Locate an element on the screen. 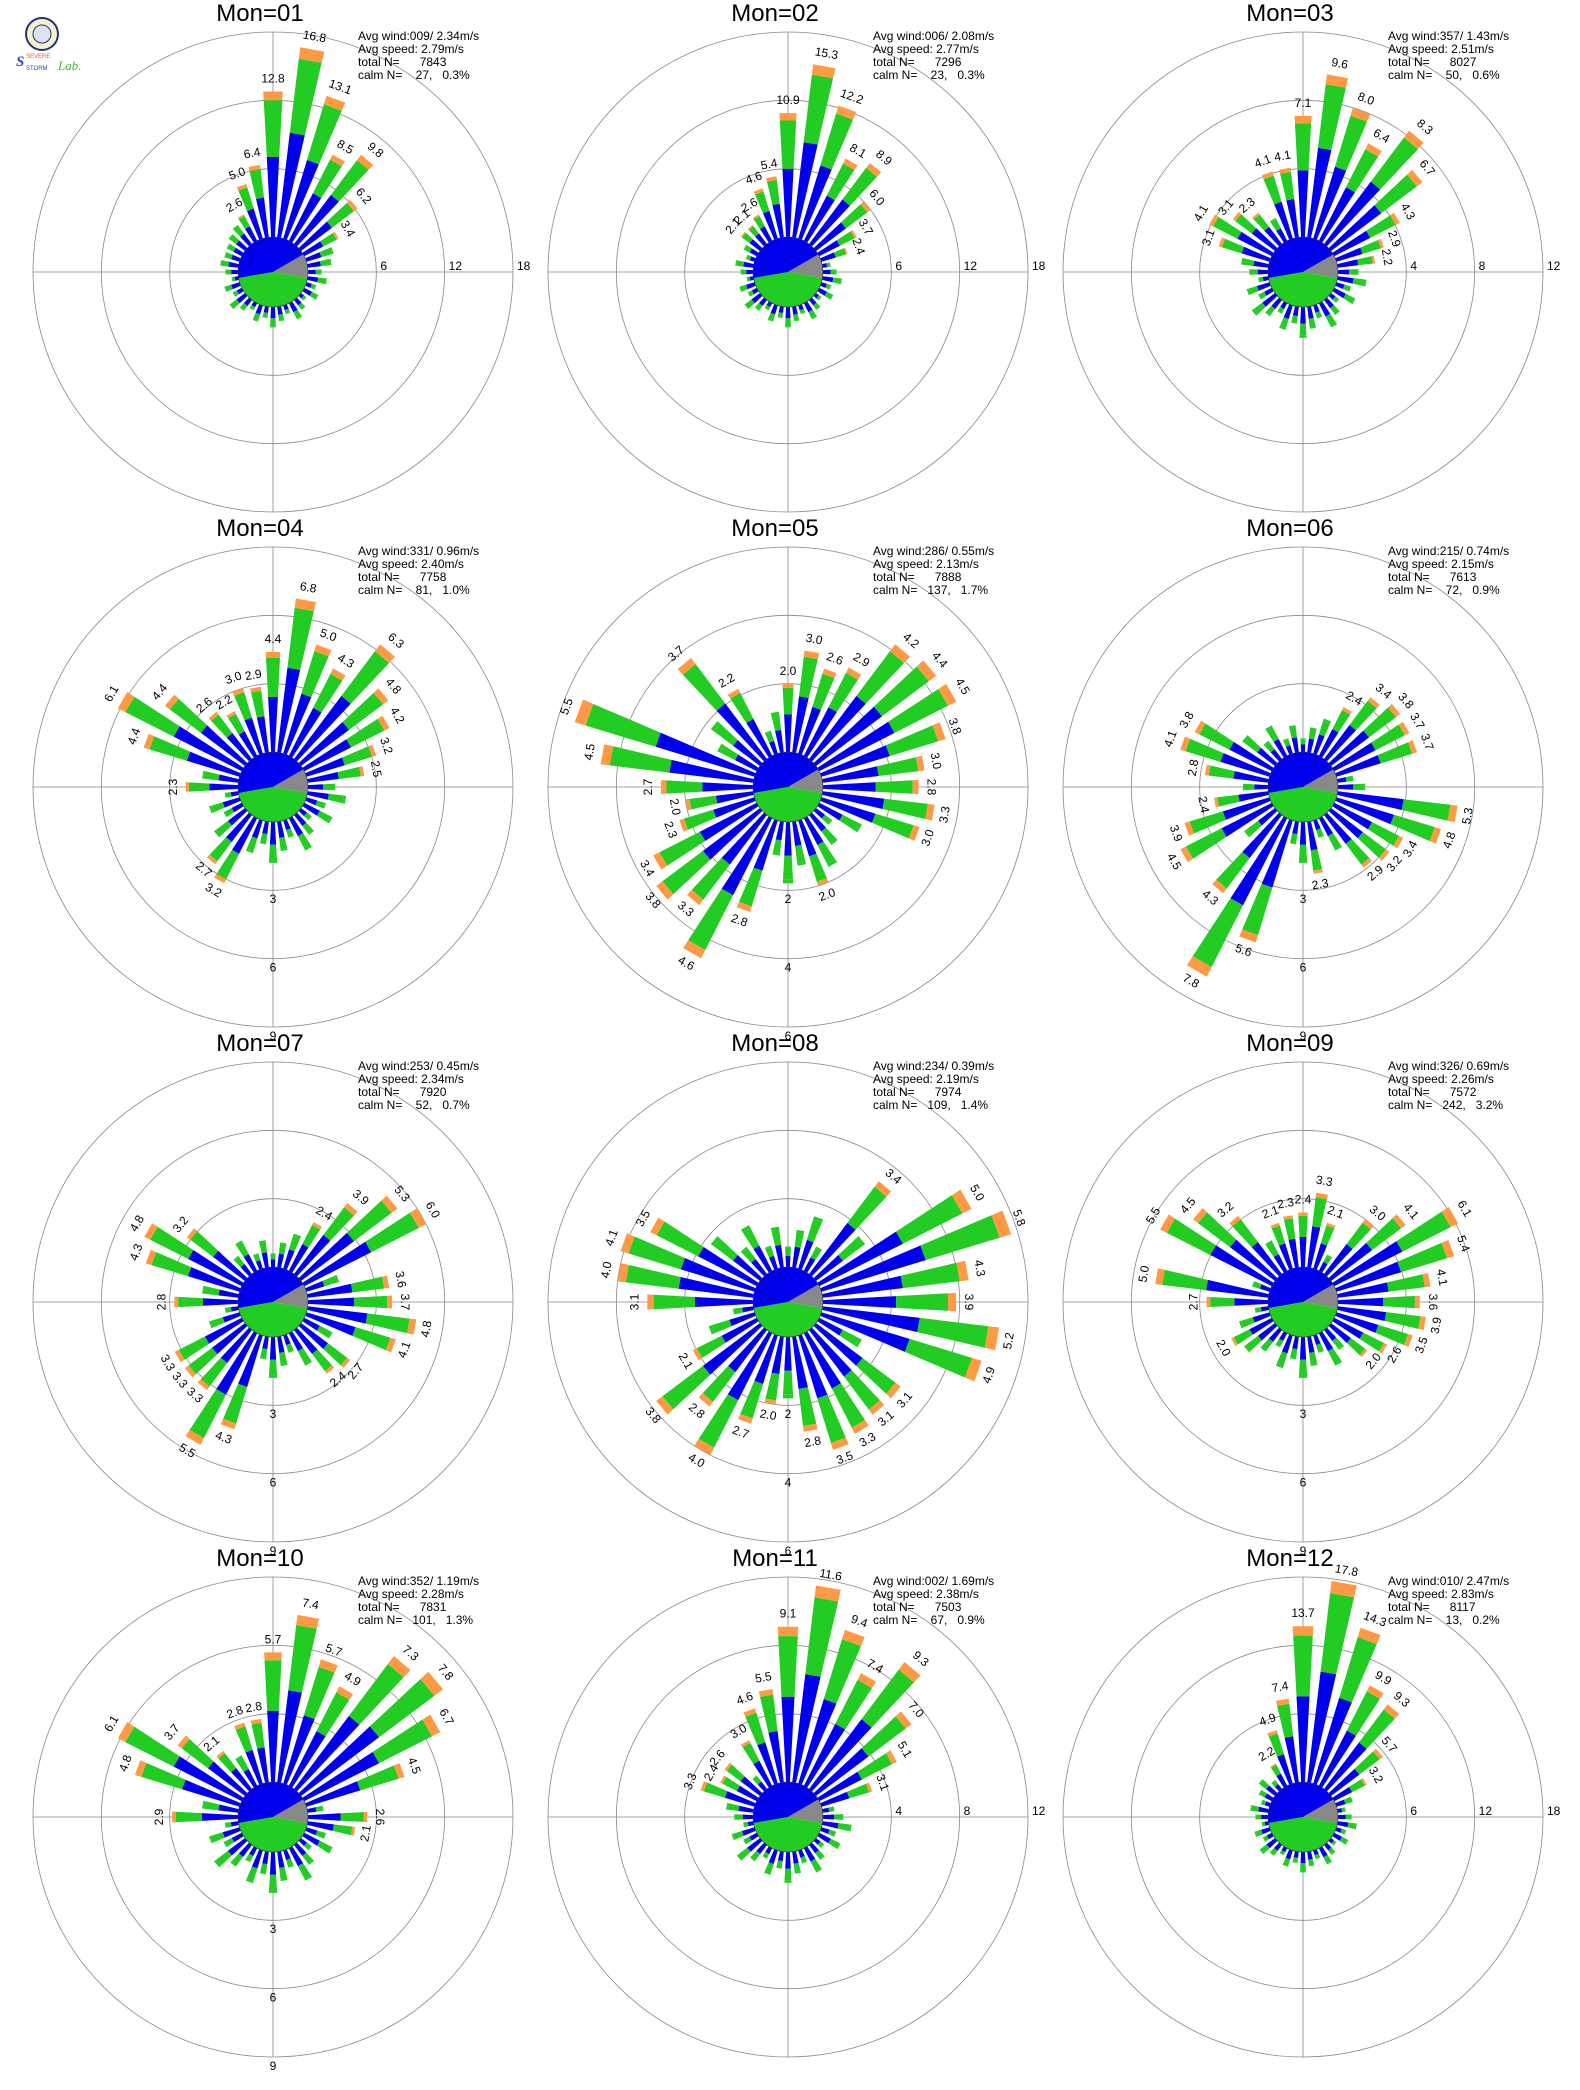 This screenshot has width=1580, height=2090. center-sector-mid is located at coordinates (273, 1835).